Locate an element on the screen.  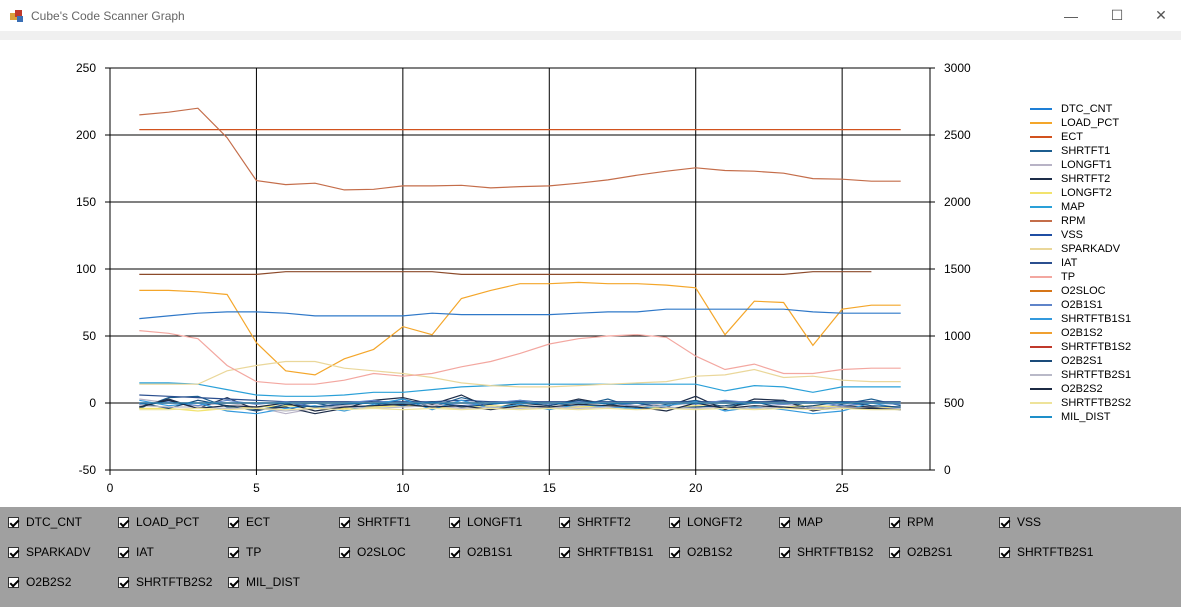
checkbox-dtc-cnt: DTC_CNT is located at coordinates (45, 522).